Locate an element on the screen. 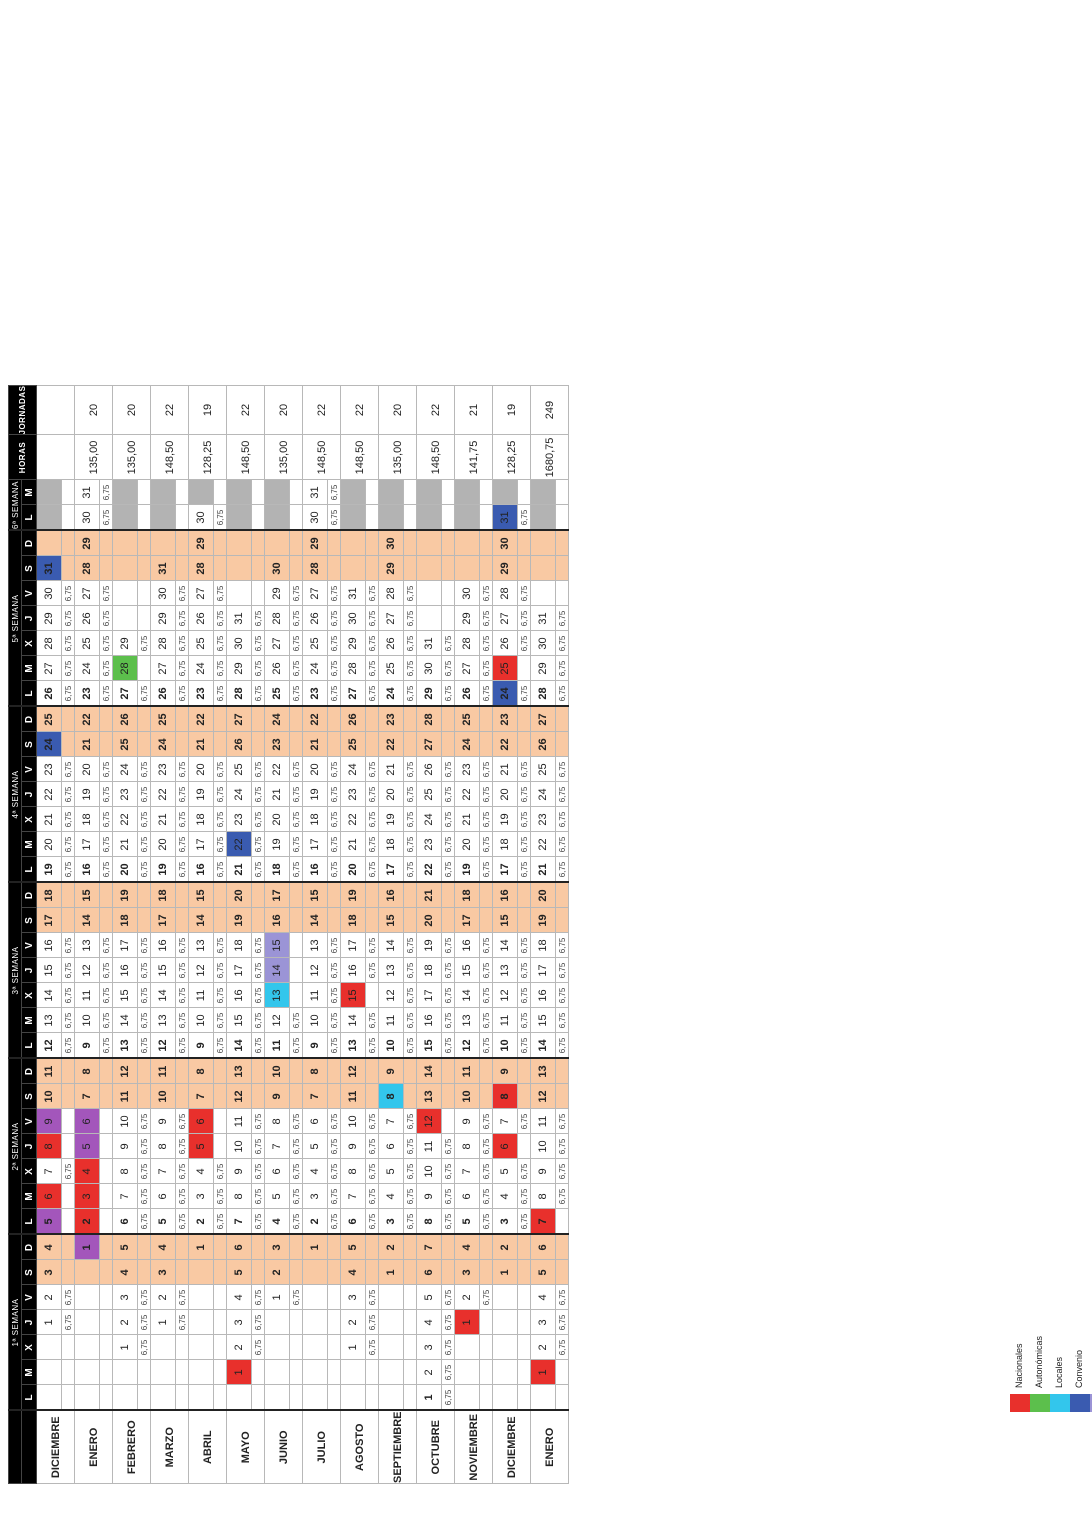 The height and width of the screenshot is (1532, 1092). legend-swatch is located at coordinates (1040, 1403).